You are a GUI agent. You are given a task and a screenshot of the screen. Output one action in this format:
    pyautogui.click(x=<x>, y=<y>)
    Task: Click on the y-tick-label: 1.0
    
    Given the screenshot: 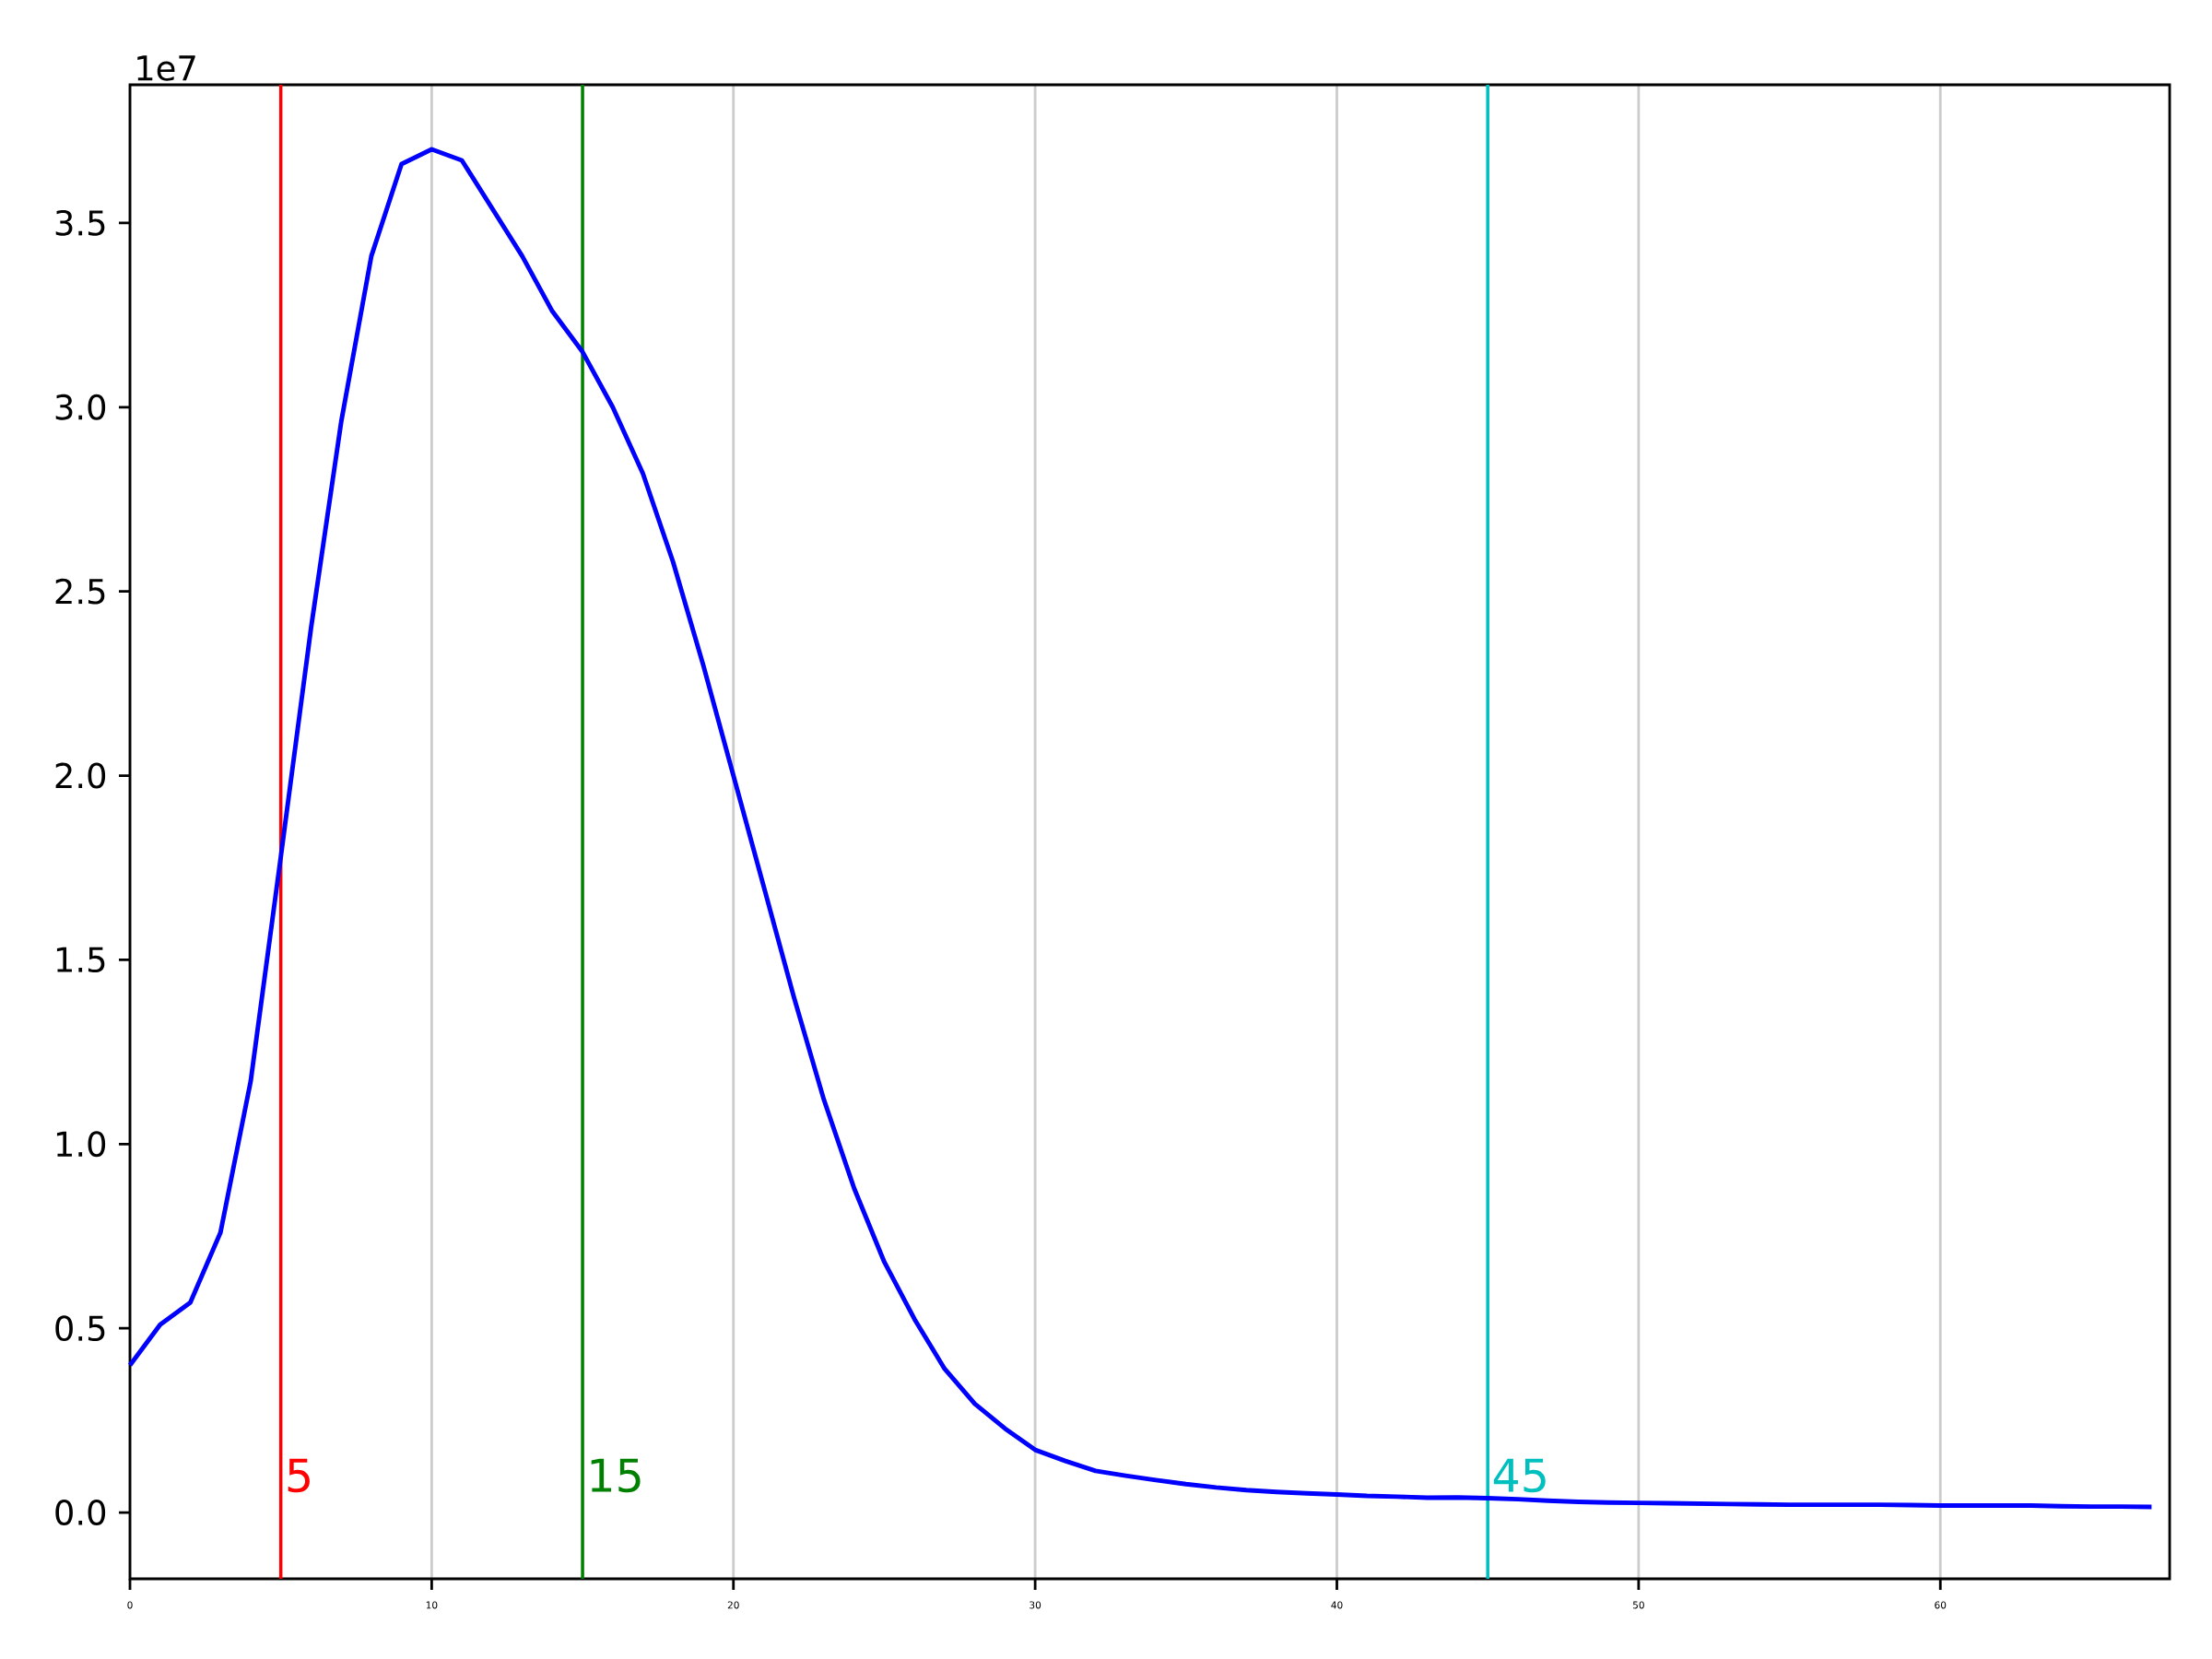 What is the action you would take?
    pyautogui.click(x=81, y=1144)
    